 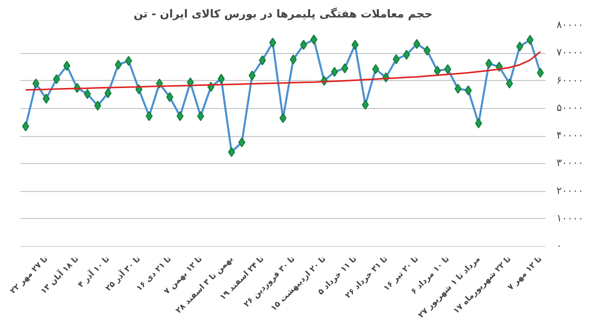 I want to click on y-tick-label: ۵۰۰۰۰, so click(x=570, y=108).